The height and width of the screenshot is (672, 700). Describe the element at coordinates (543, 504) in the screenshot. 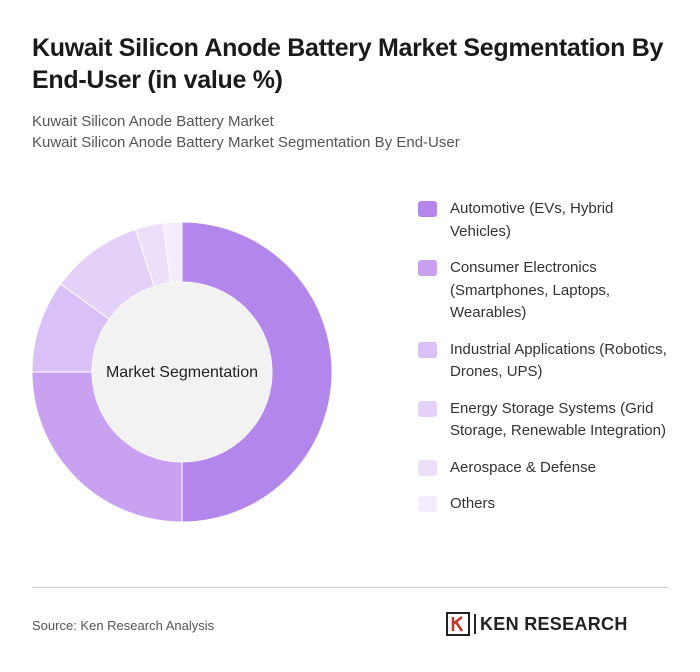

I see `legend-item: Others` at that location.